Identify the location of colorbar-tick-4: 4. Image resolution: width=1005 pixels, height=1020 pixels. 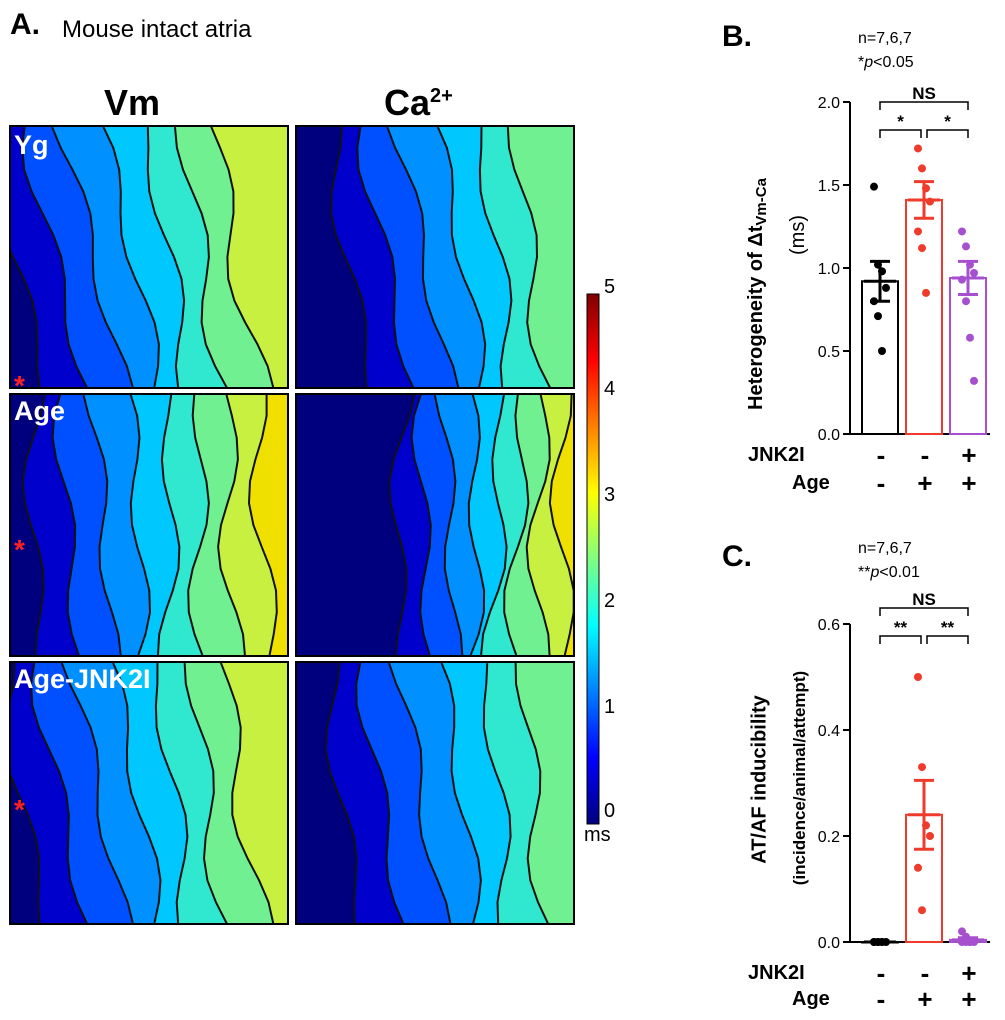
(610, 389).